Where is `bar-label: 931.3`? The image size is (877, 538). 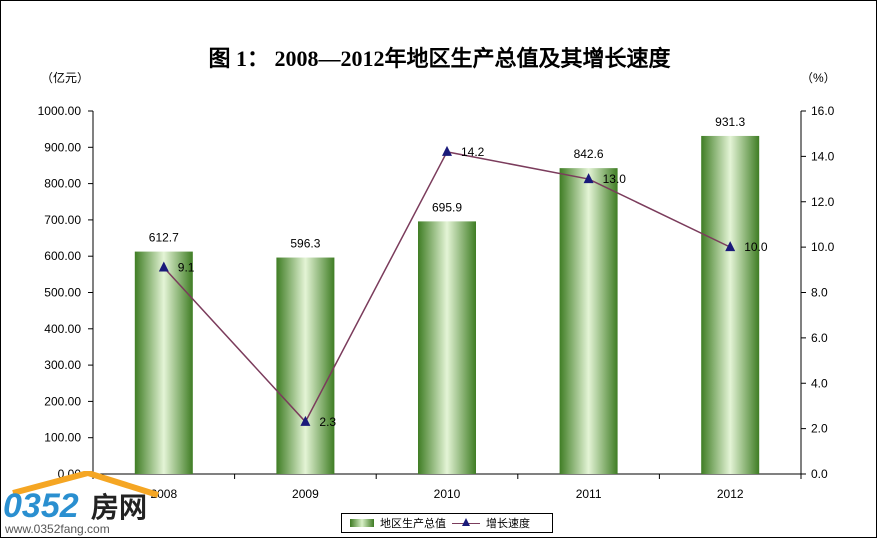
bar-label: 931.3 is located at coordinates (730, 122).